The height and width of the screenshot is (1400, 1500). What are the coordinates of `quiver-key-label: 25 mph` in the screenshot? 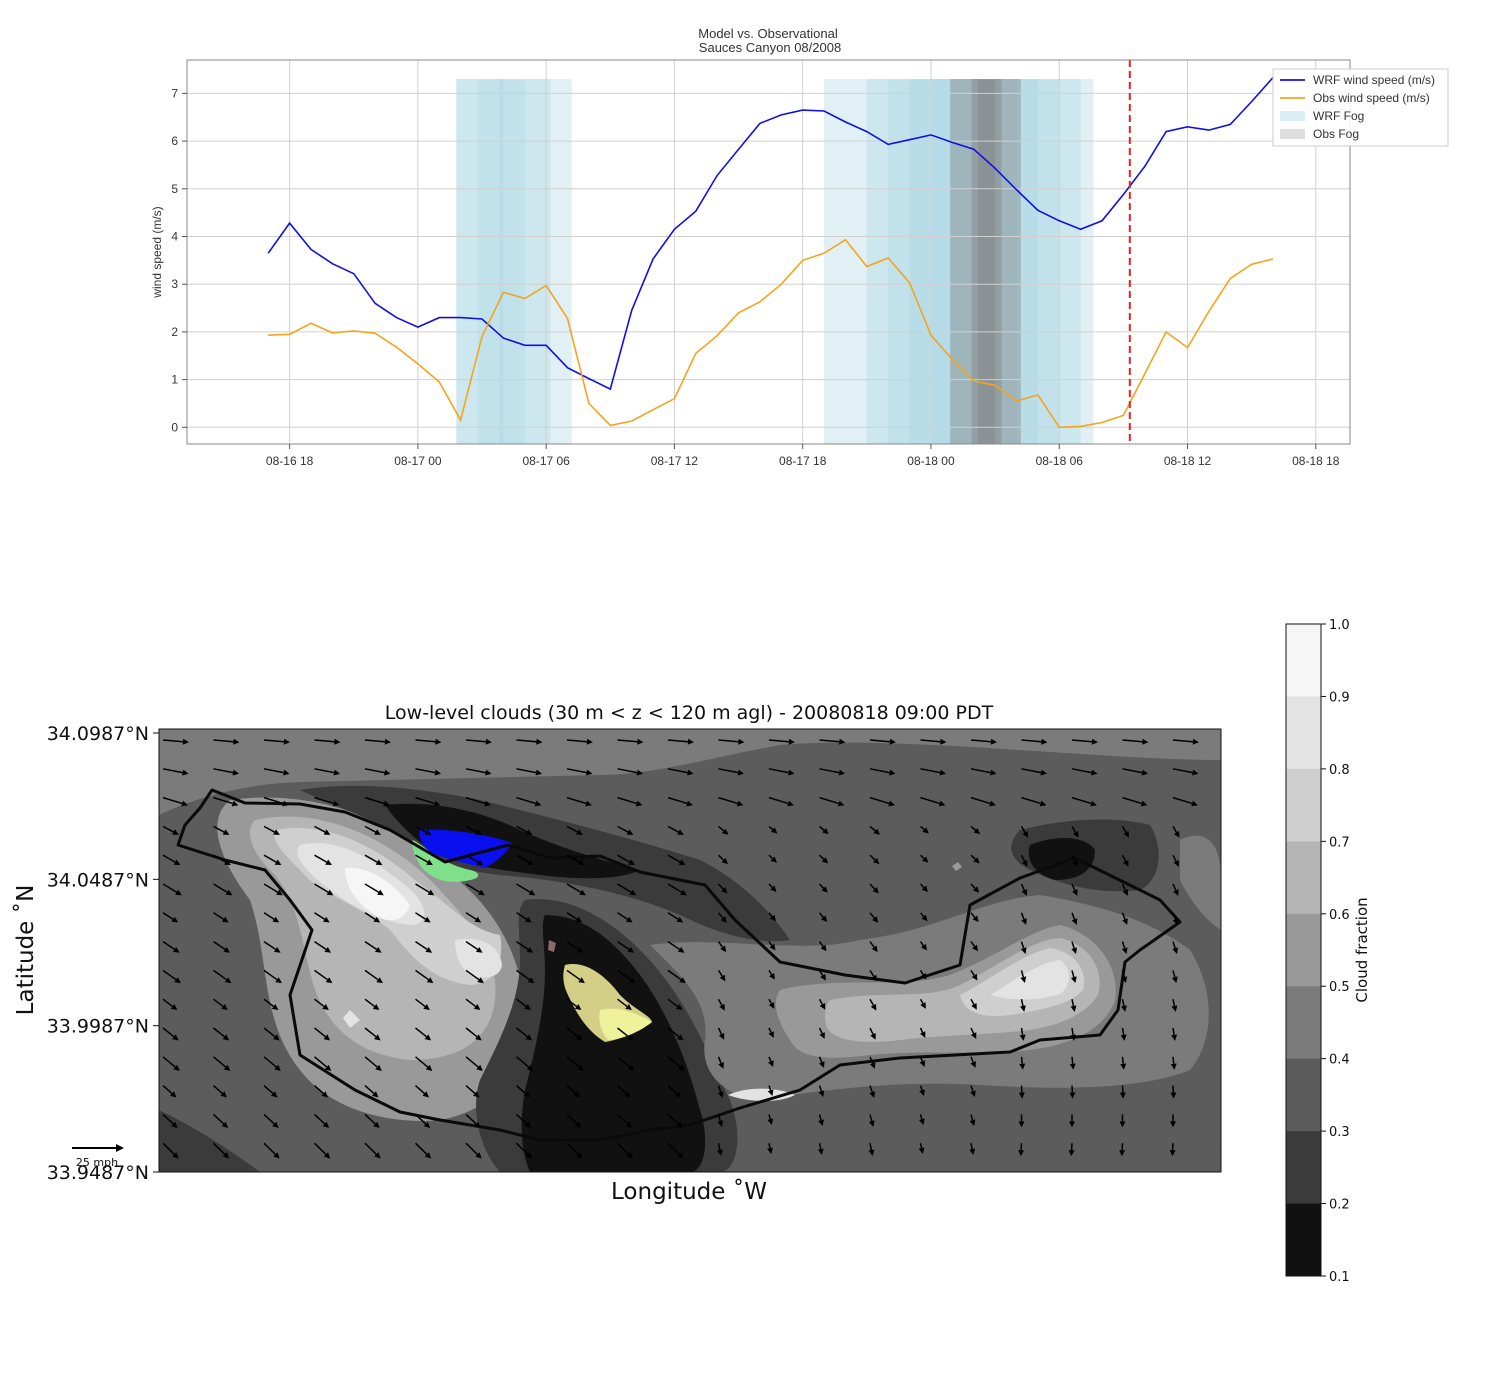 It's located at (97, 1162).